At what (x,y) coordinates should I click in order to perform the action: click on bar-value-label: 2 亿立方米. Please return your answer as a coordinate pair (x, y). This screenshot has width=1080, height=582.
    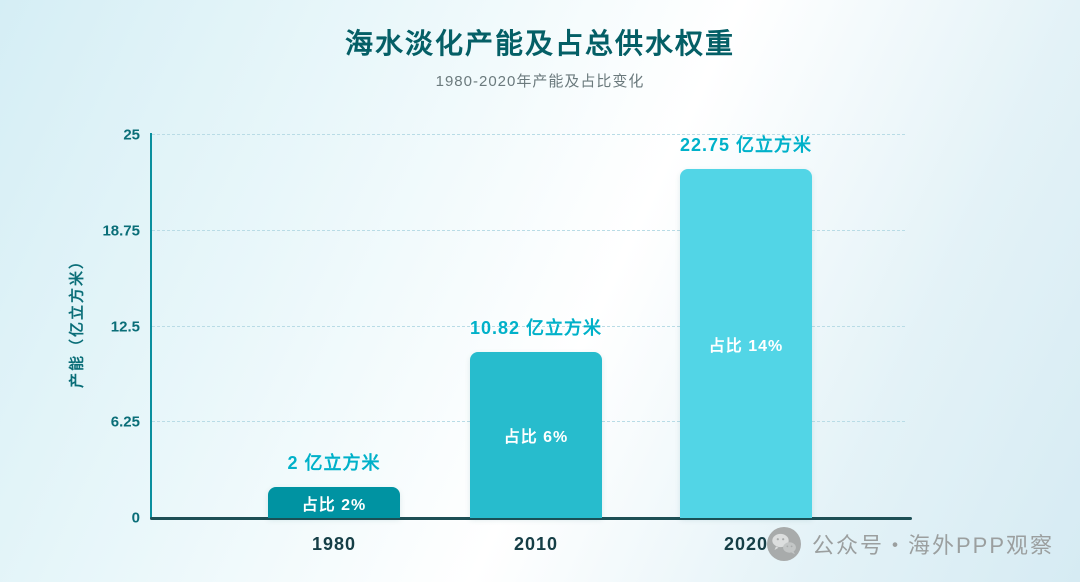
    Looking at the image, I should click on (334, 463).